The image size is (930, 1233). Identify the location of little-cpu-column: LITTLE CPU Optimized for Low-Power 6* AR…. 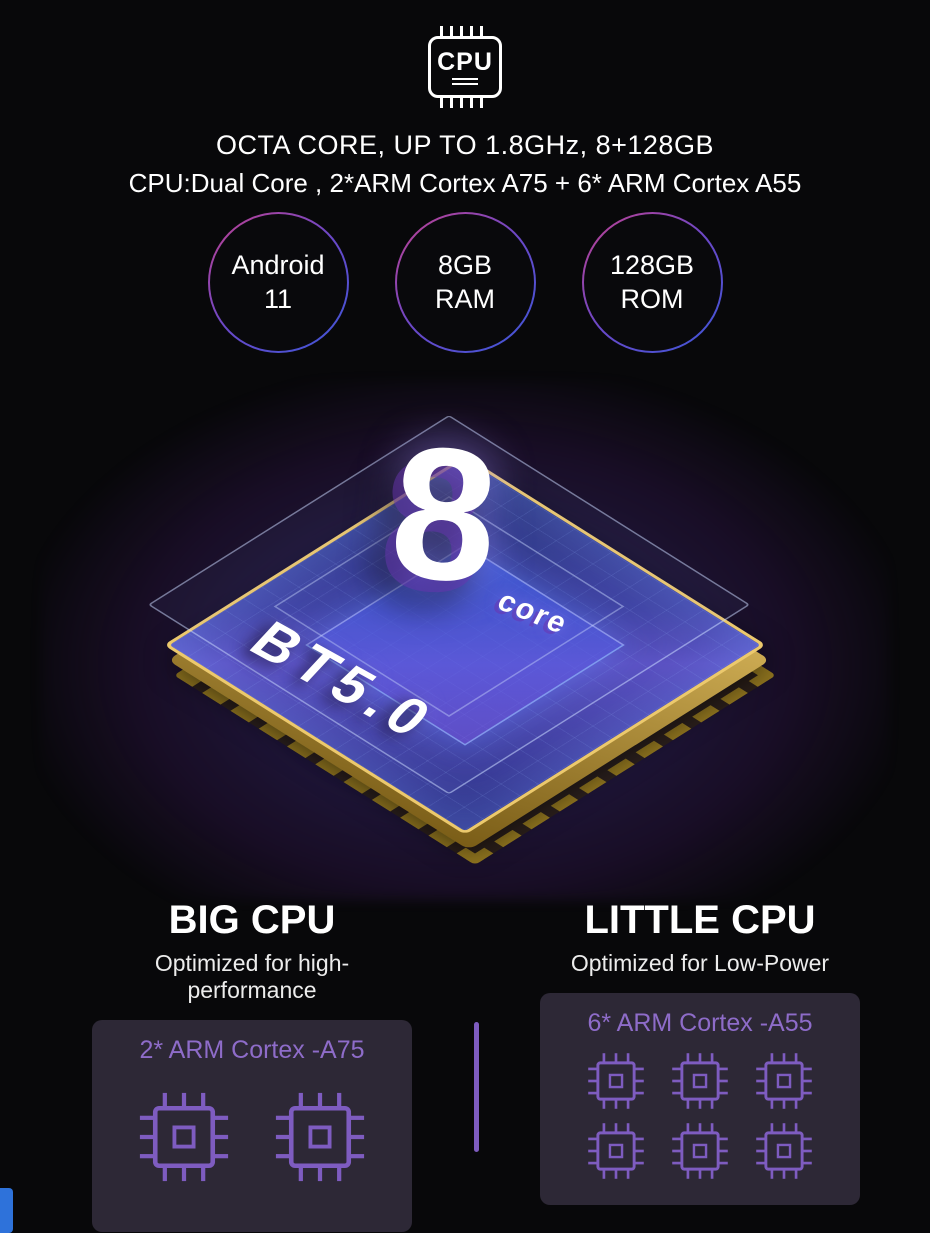
(700, 1051).